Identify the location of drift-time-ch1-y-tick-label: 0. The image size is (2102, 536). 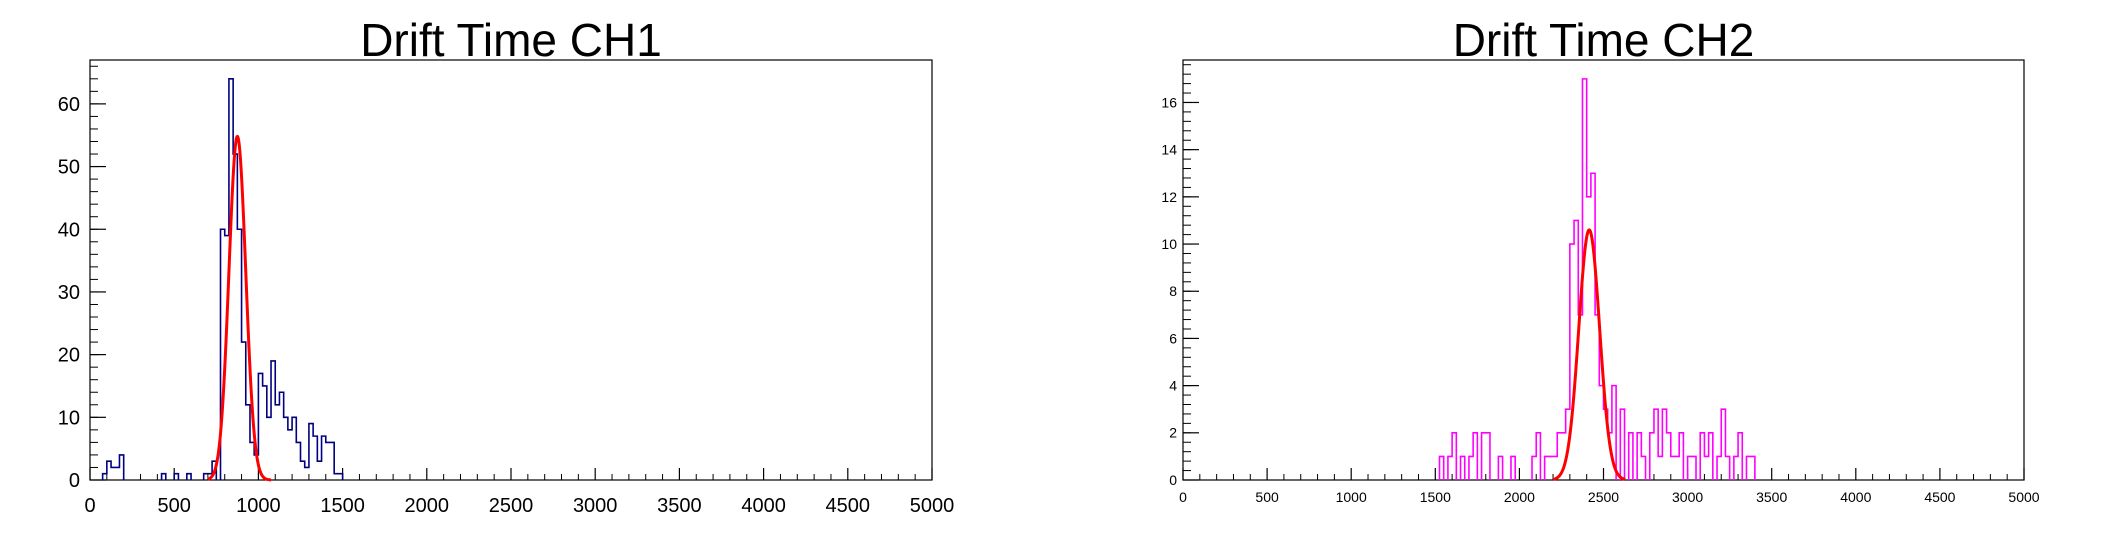
(74, 481).